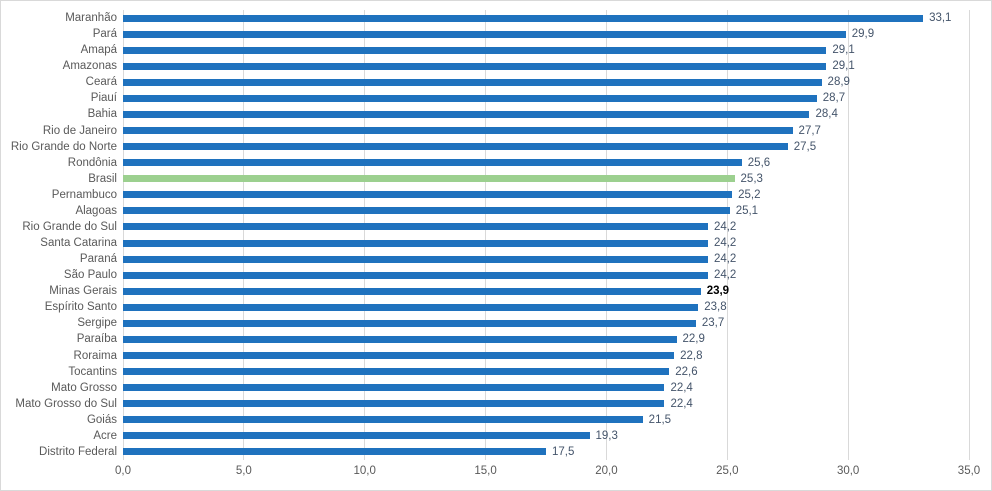  What do you see at coordinates (718, 291) in the screenshot?
I see `value-label-minas-gerais: 23,9` at bounding box center [718, 291].